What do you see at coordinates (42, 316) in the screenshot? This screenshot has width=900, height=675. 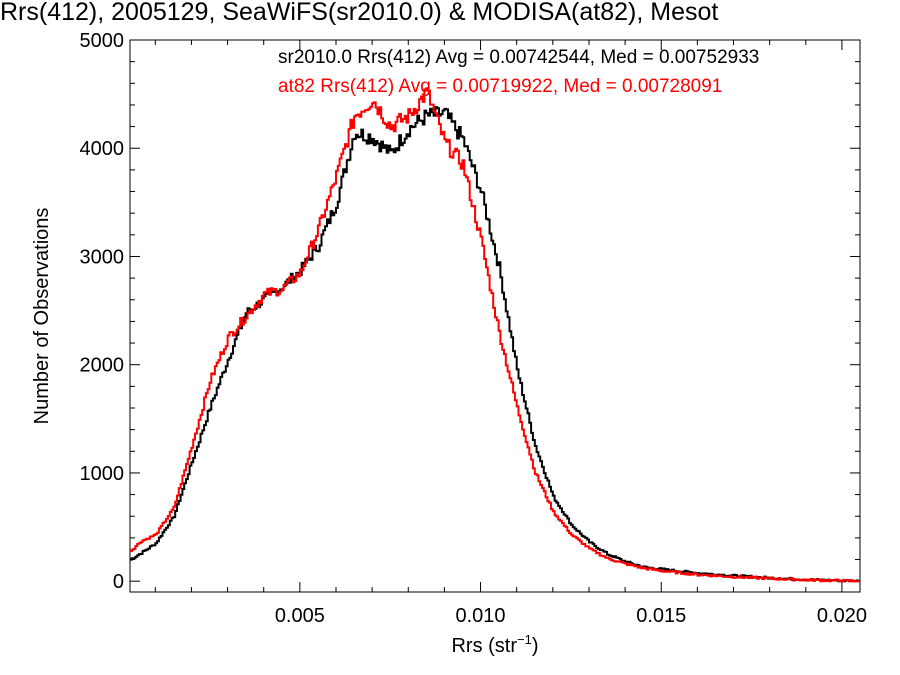 I see `y-axis-label: Number of Observations` at bounding box center [42, 316].